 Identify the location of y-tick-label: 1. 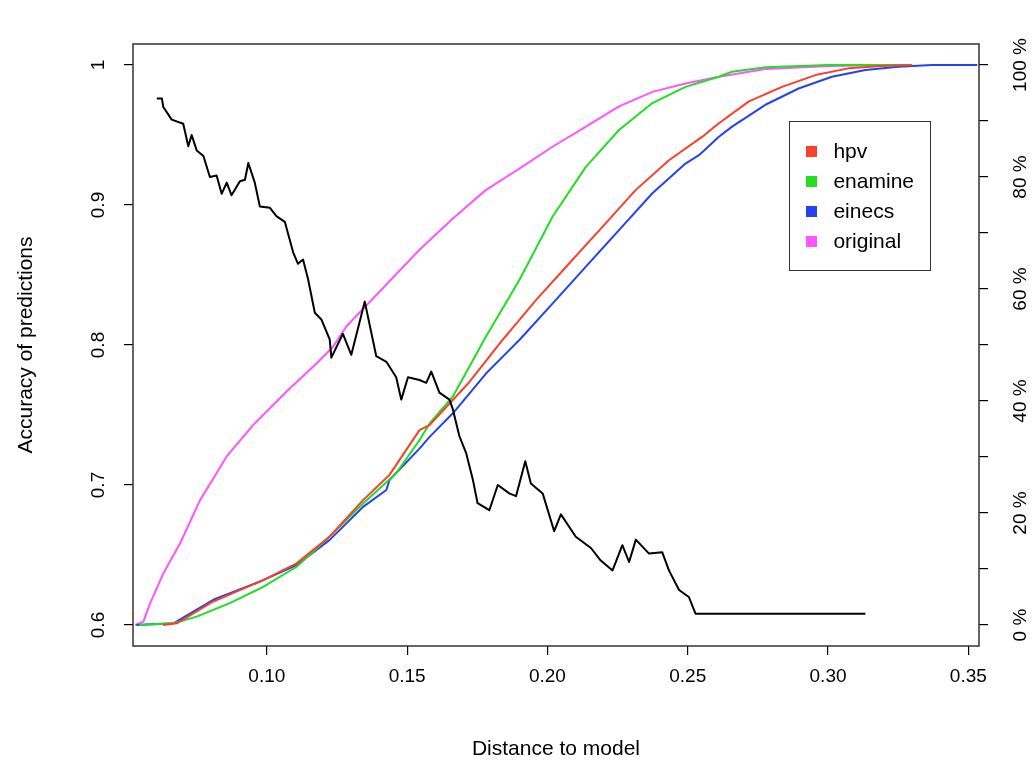
(98, 65).